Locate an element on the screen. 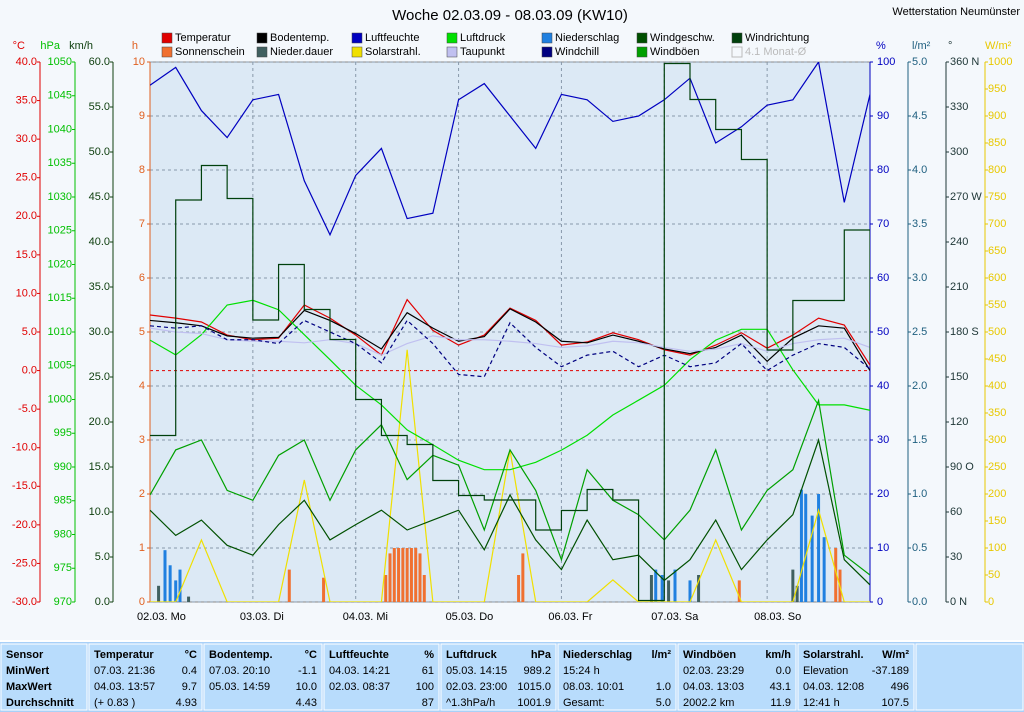 The height and width of the screenshot is (712, 1024). axis-unit: W/m² is located at coordinates (998, 46).